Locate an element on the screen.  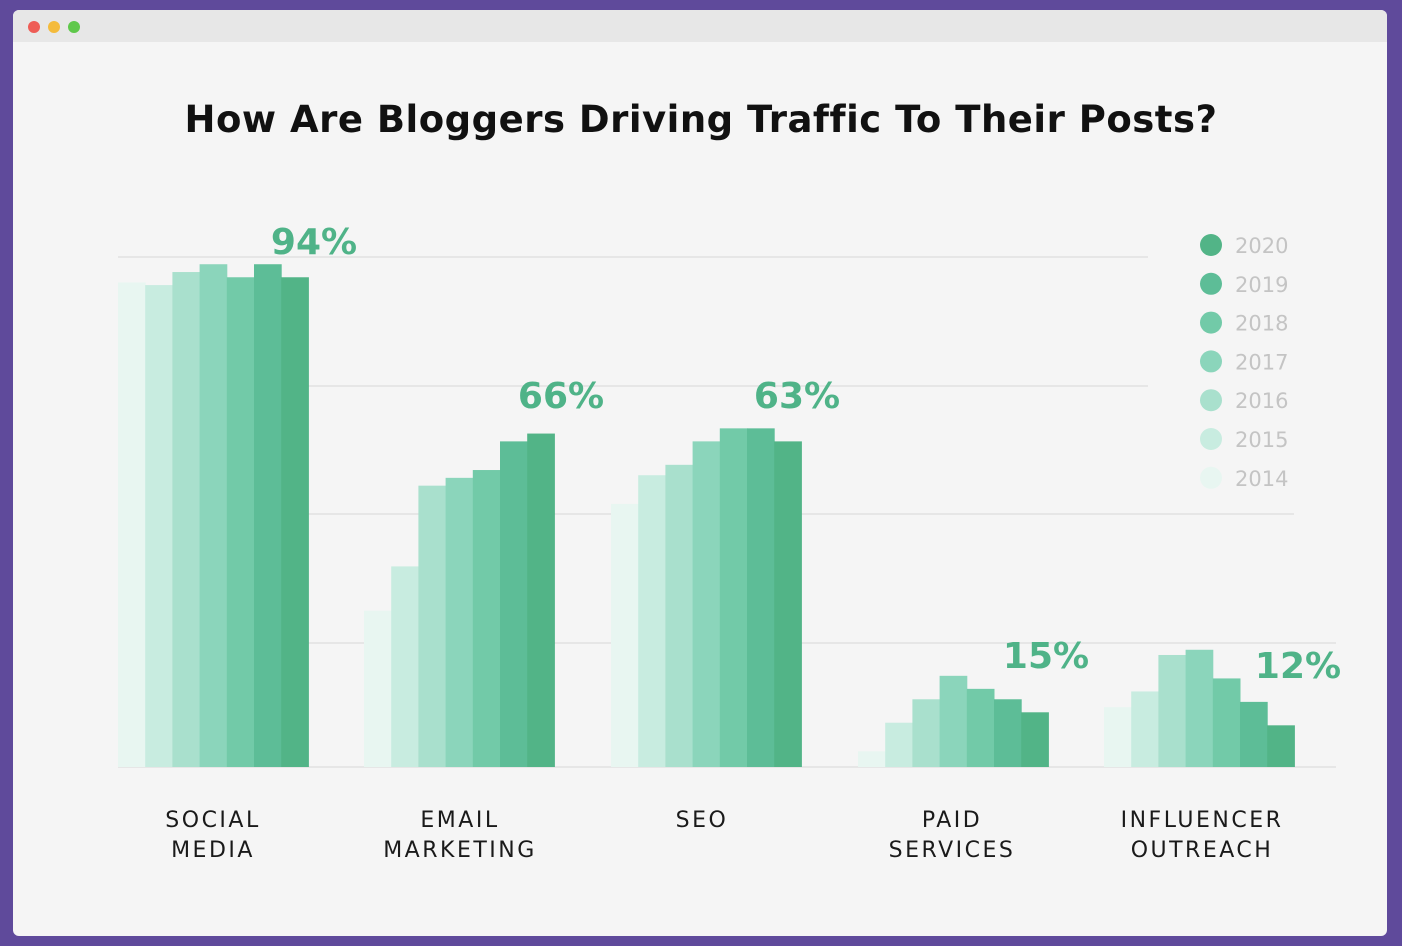
legend-dot-2016 is located at coordinates (1211, 400).